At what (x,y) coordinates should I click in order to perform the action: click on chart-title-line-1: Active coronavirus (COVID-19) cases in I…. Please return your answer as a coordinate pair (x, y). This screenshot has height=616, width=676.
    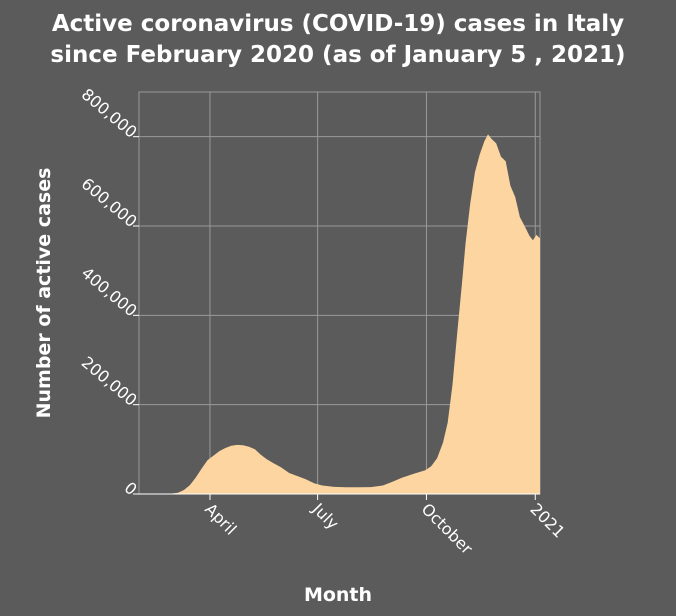
    Looking at the image, I should click on (338, 24).